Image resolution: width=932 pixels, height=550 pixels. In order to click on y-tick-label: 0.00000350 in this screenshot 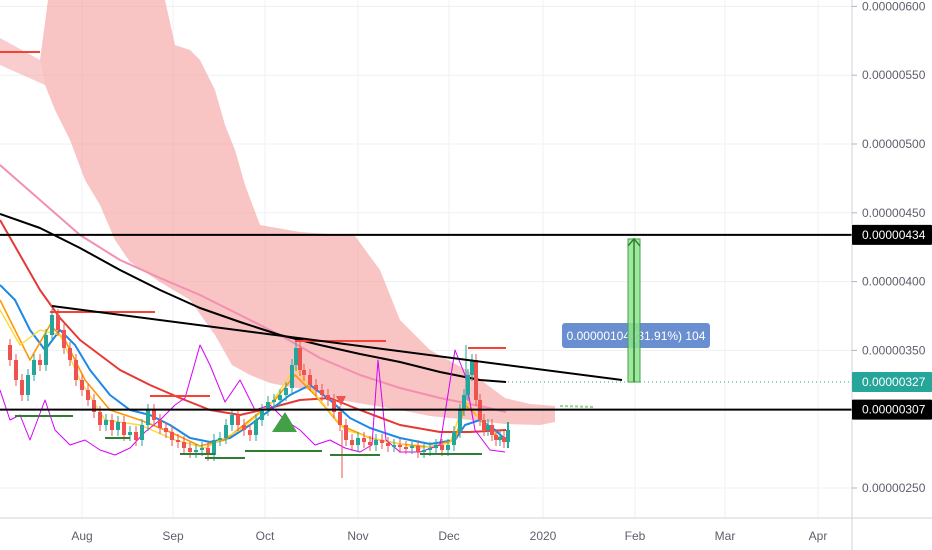, I will do `click(894, 350)`.